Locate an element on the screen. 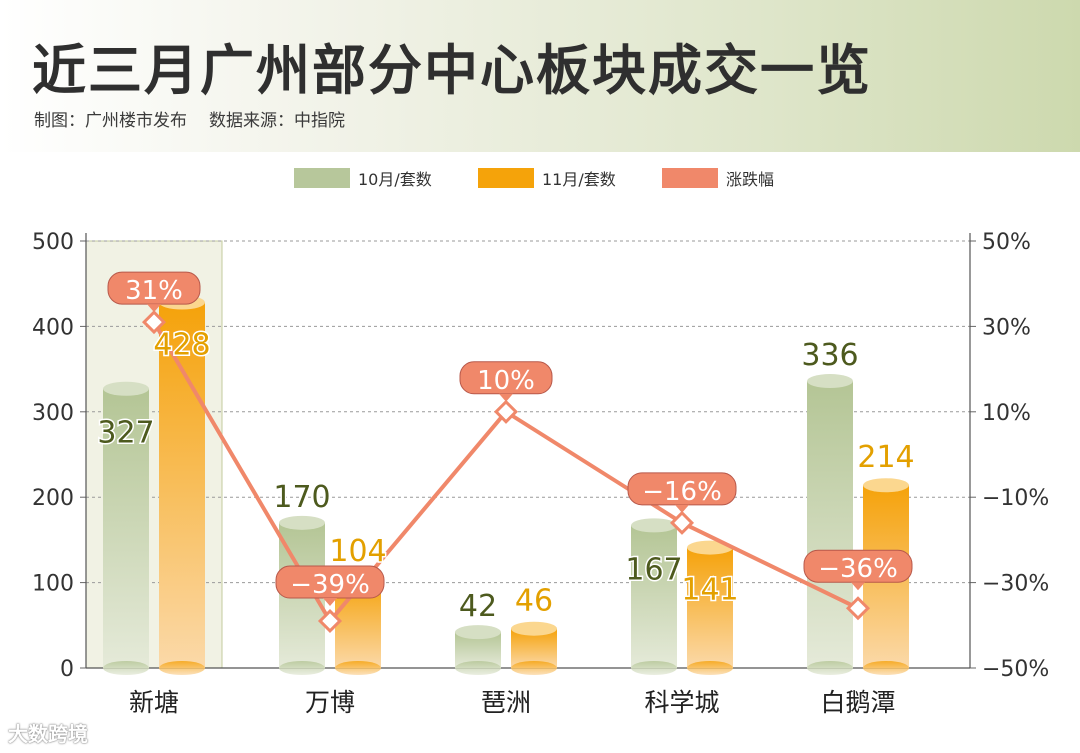 The height and width of the screenshot is (753, 1080). change-value-label: −36% is located at coordinates (858, 569).